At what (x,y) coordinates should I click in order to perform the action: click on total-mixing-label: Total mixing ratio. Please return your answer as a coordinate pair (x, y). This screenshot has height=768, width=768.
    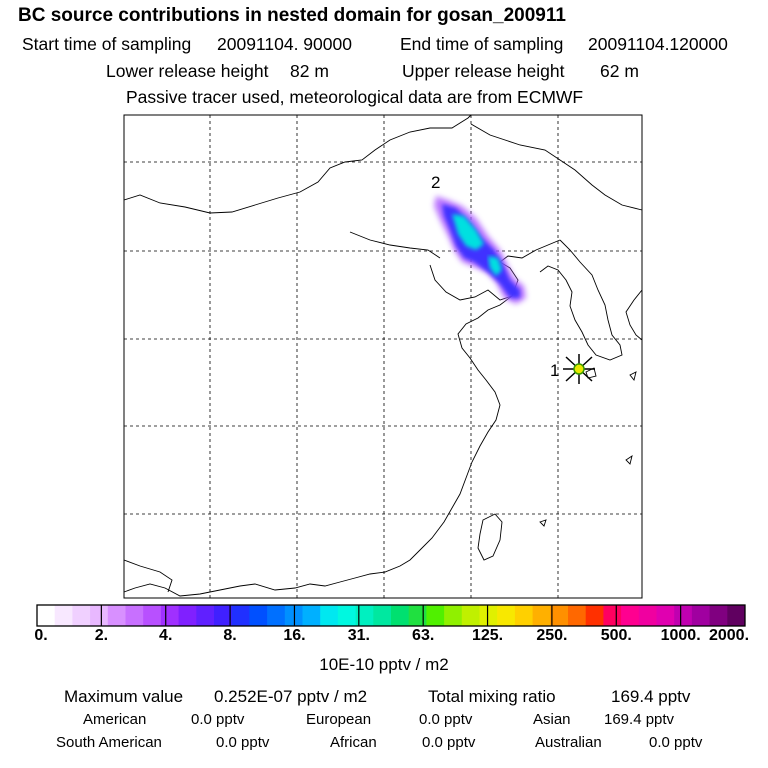
    Looking at the image, I should click on (492, 696).